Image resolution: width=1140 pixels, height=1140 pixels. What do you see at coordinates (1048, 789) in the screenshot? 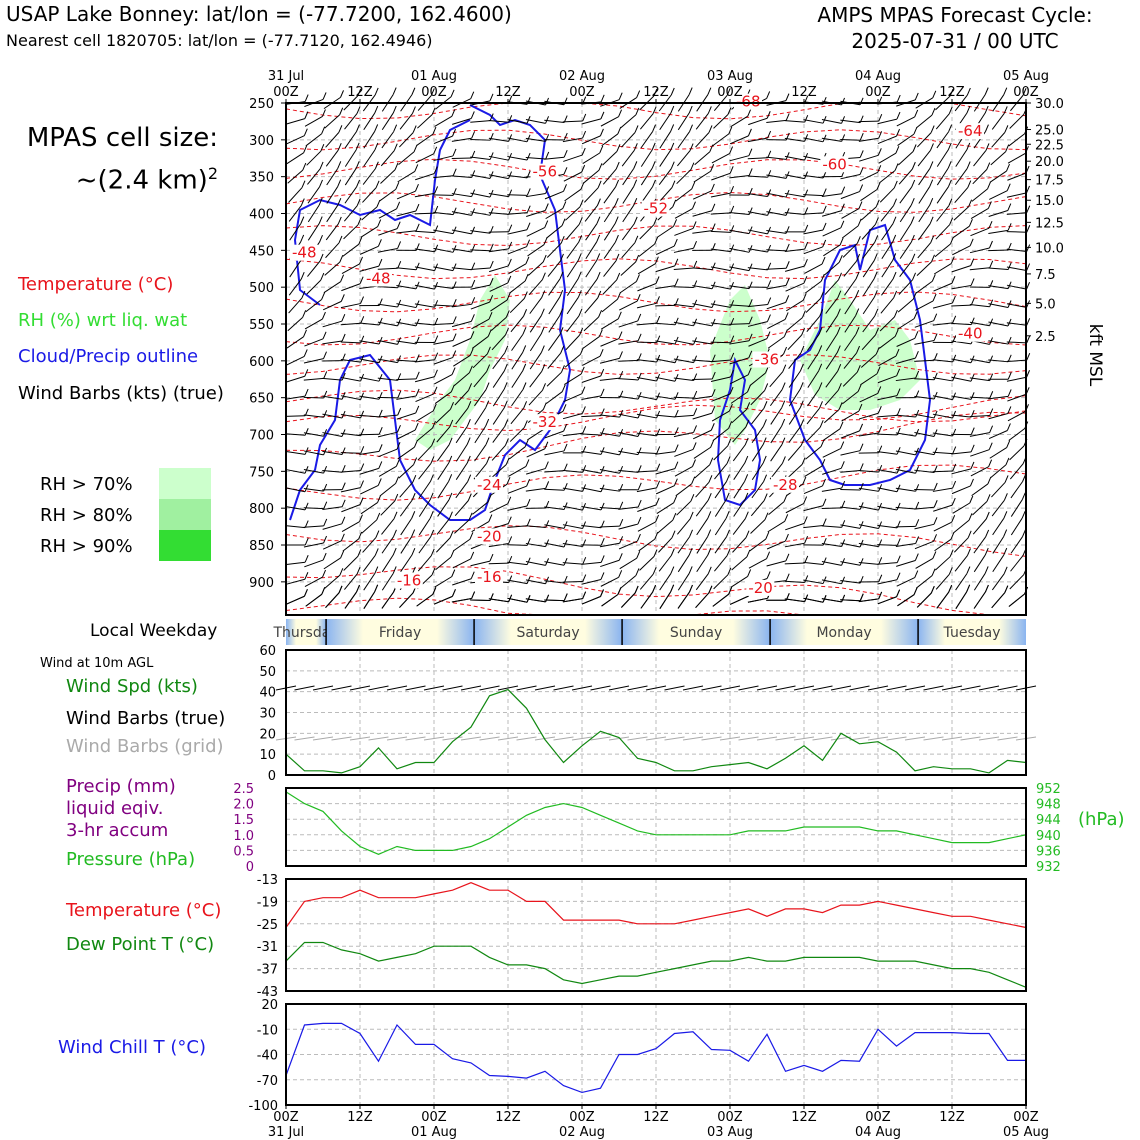
I see `pressure-ytick-label-5: 952` at bounding box center [1048, 789].